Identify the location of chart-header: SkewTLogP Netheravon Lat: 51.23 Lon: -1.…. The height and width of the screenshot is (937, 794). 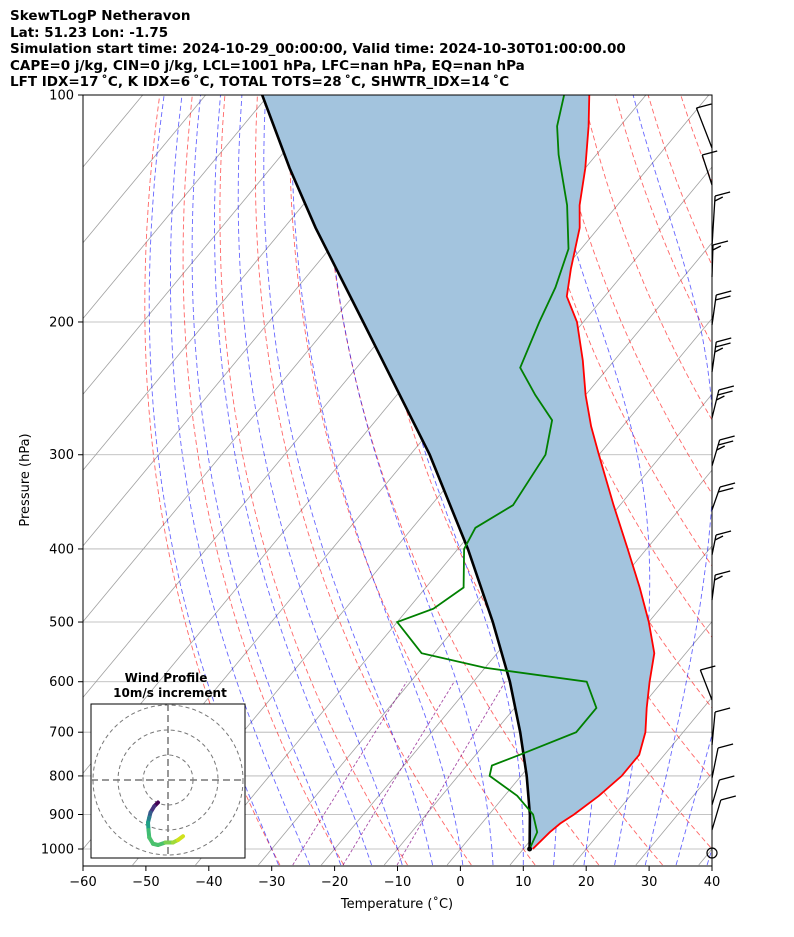
(318, 49).